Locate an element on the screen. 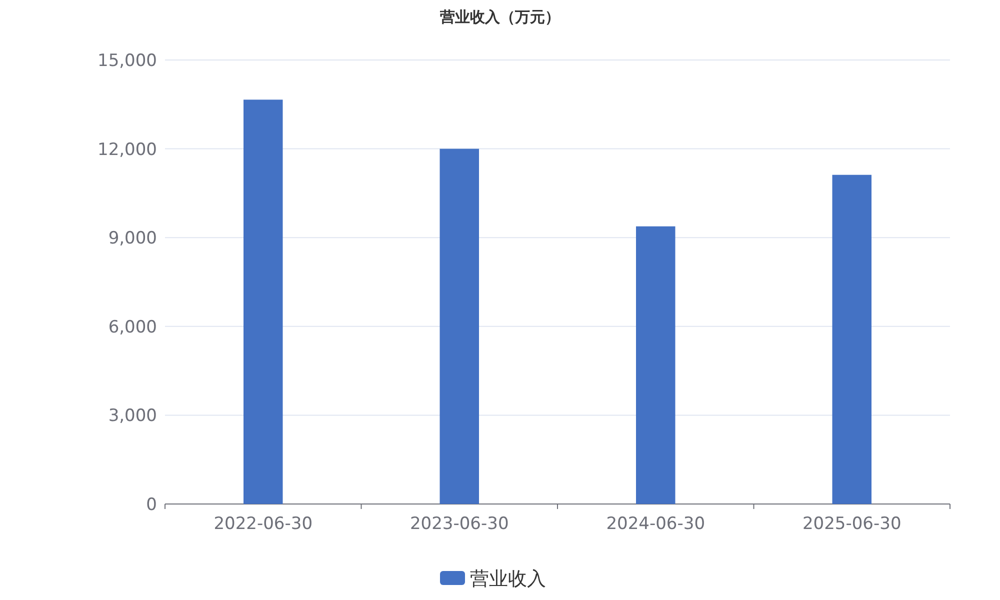 Image resolution: width=1000 pixels, height=600 pixels. y-tick-label: 12,000 is located at coordinates (127, 150).